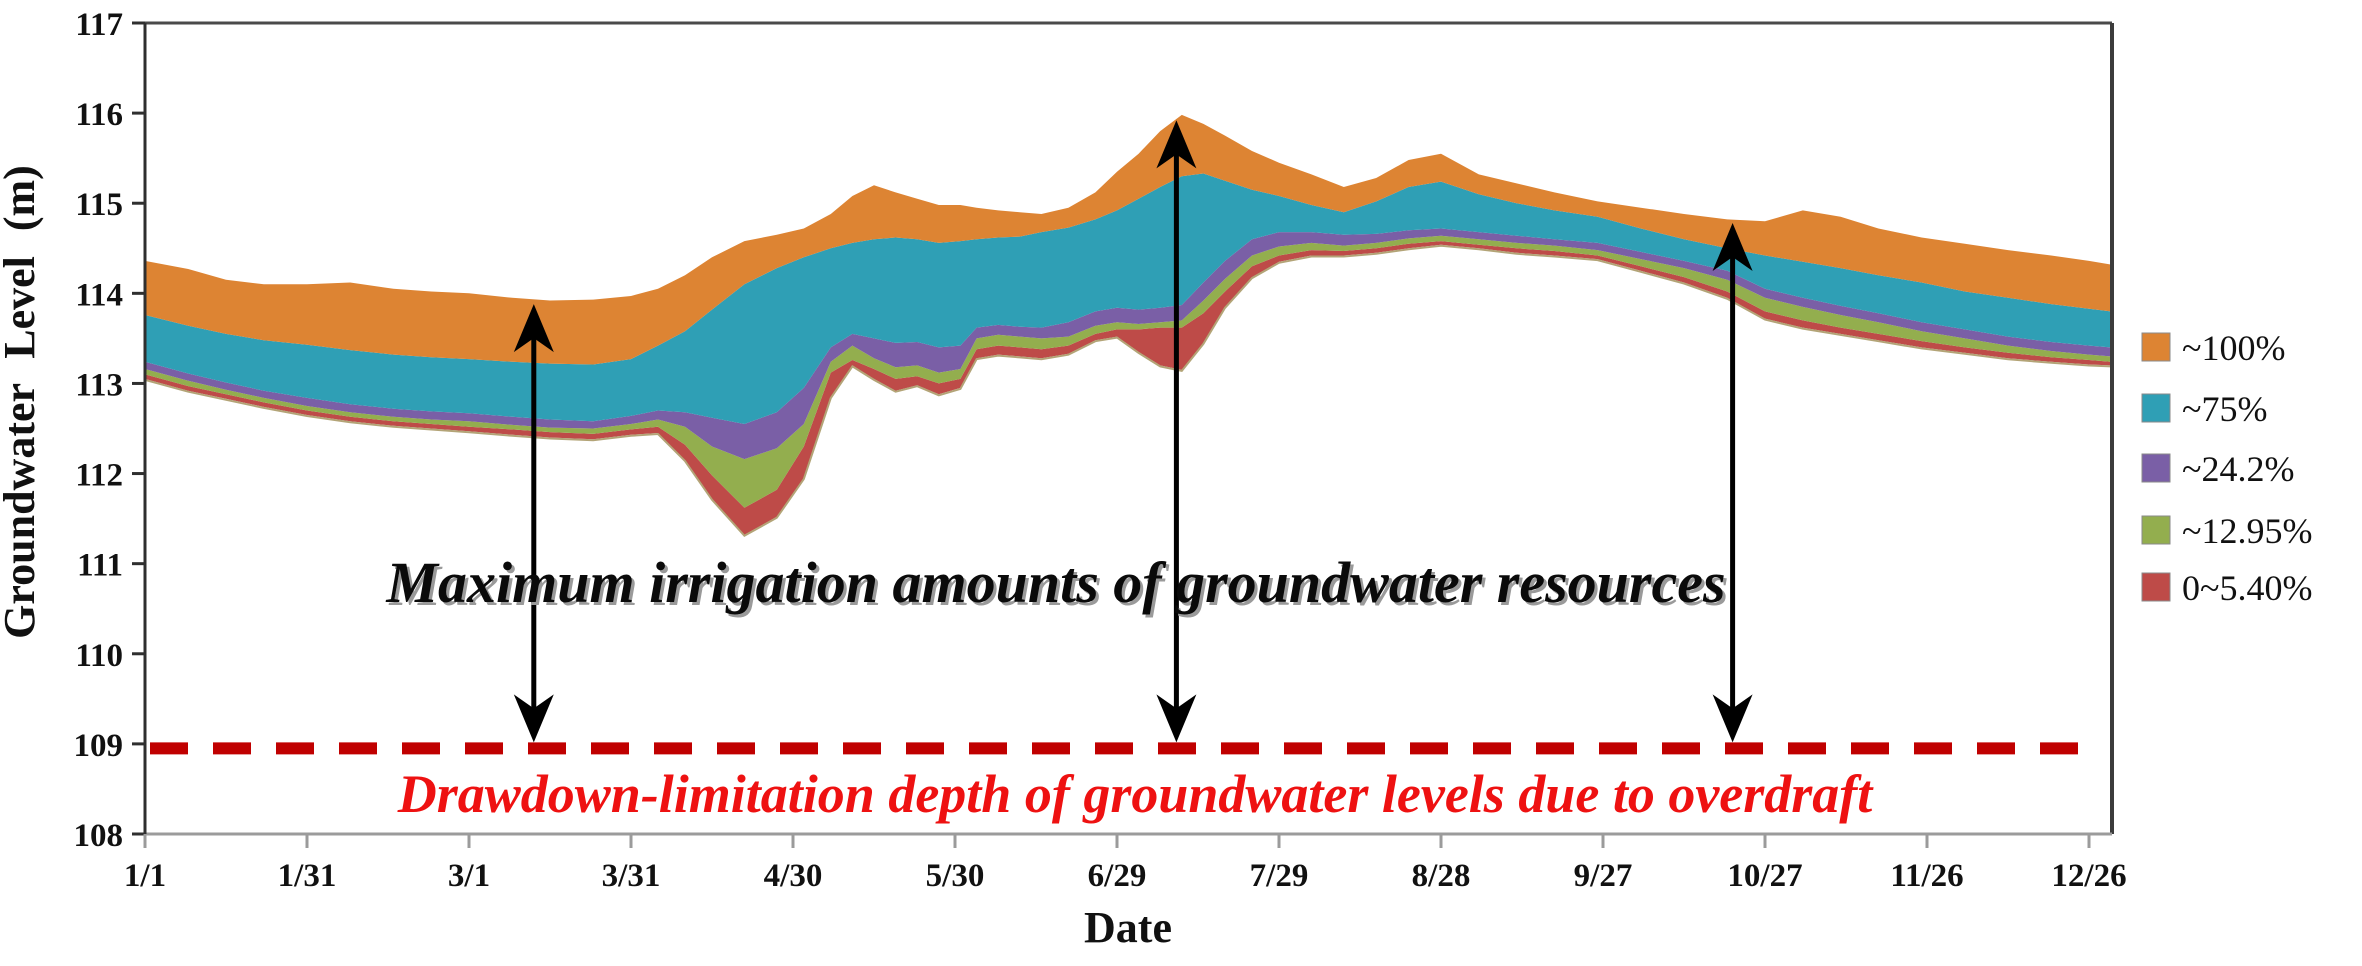 The width and height of the screenshot is (2362, 966). What do you see at coordinates (99, 115) in the screenshot?
I see `y-tick-label: 116` at bounding box center [99, 115].